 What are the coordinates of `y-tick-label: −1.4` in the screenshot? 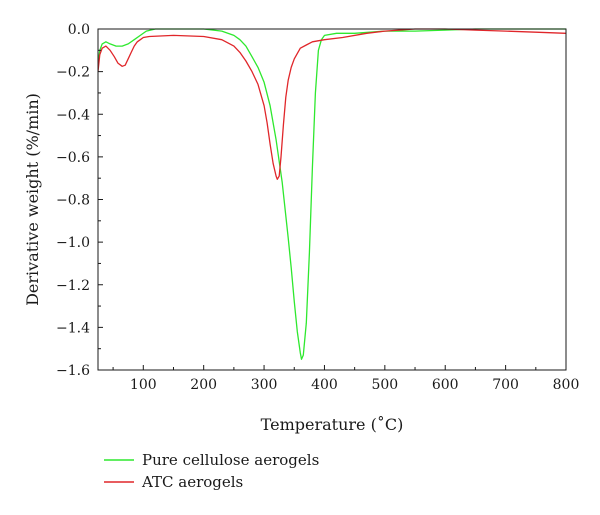 It's located at (73, 328).